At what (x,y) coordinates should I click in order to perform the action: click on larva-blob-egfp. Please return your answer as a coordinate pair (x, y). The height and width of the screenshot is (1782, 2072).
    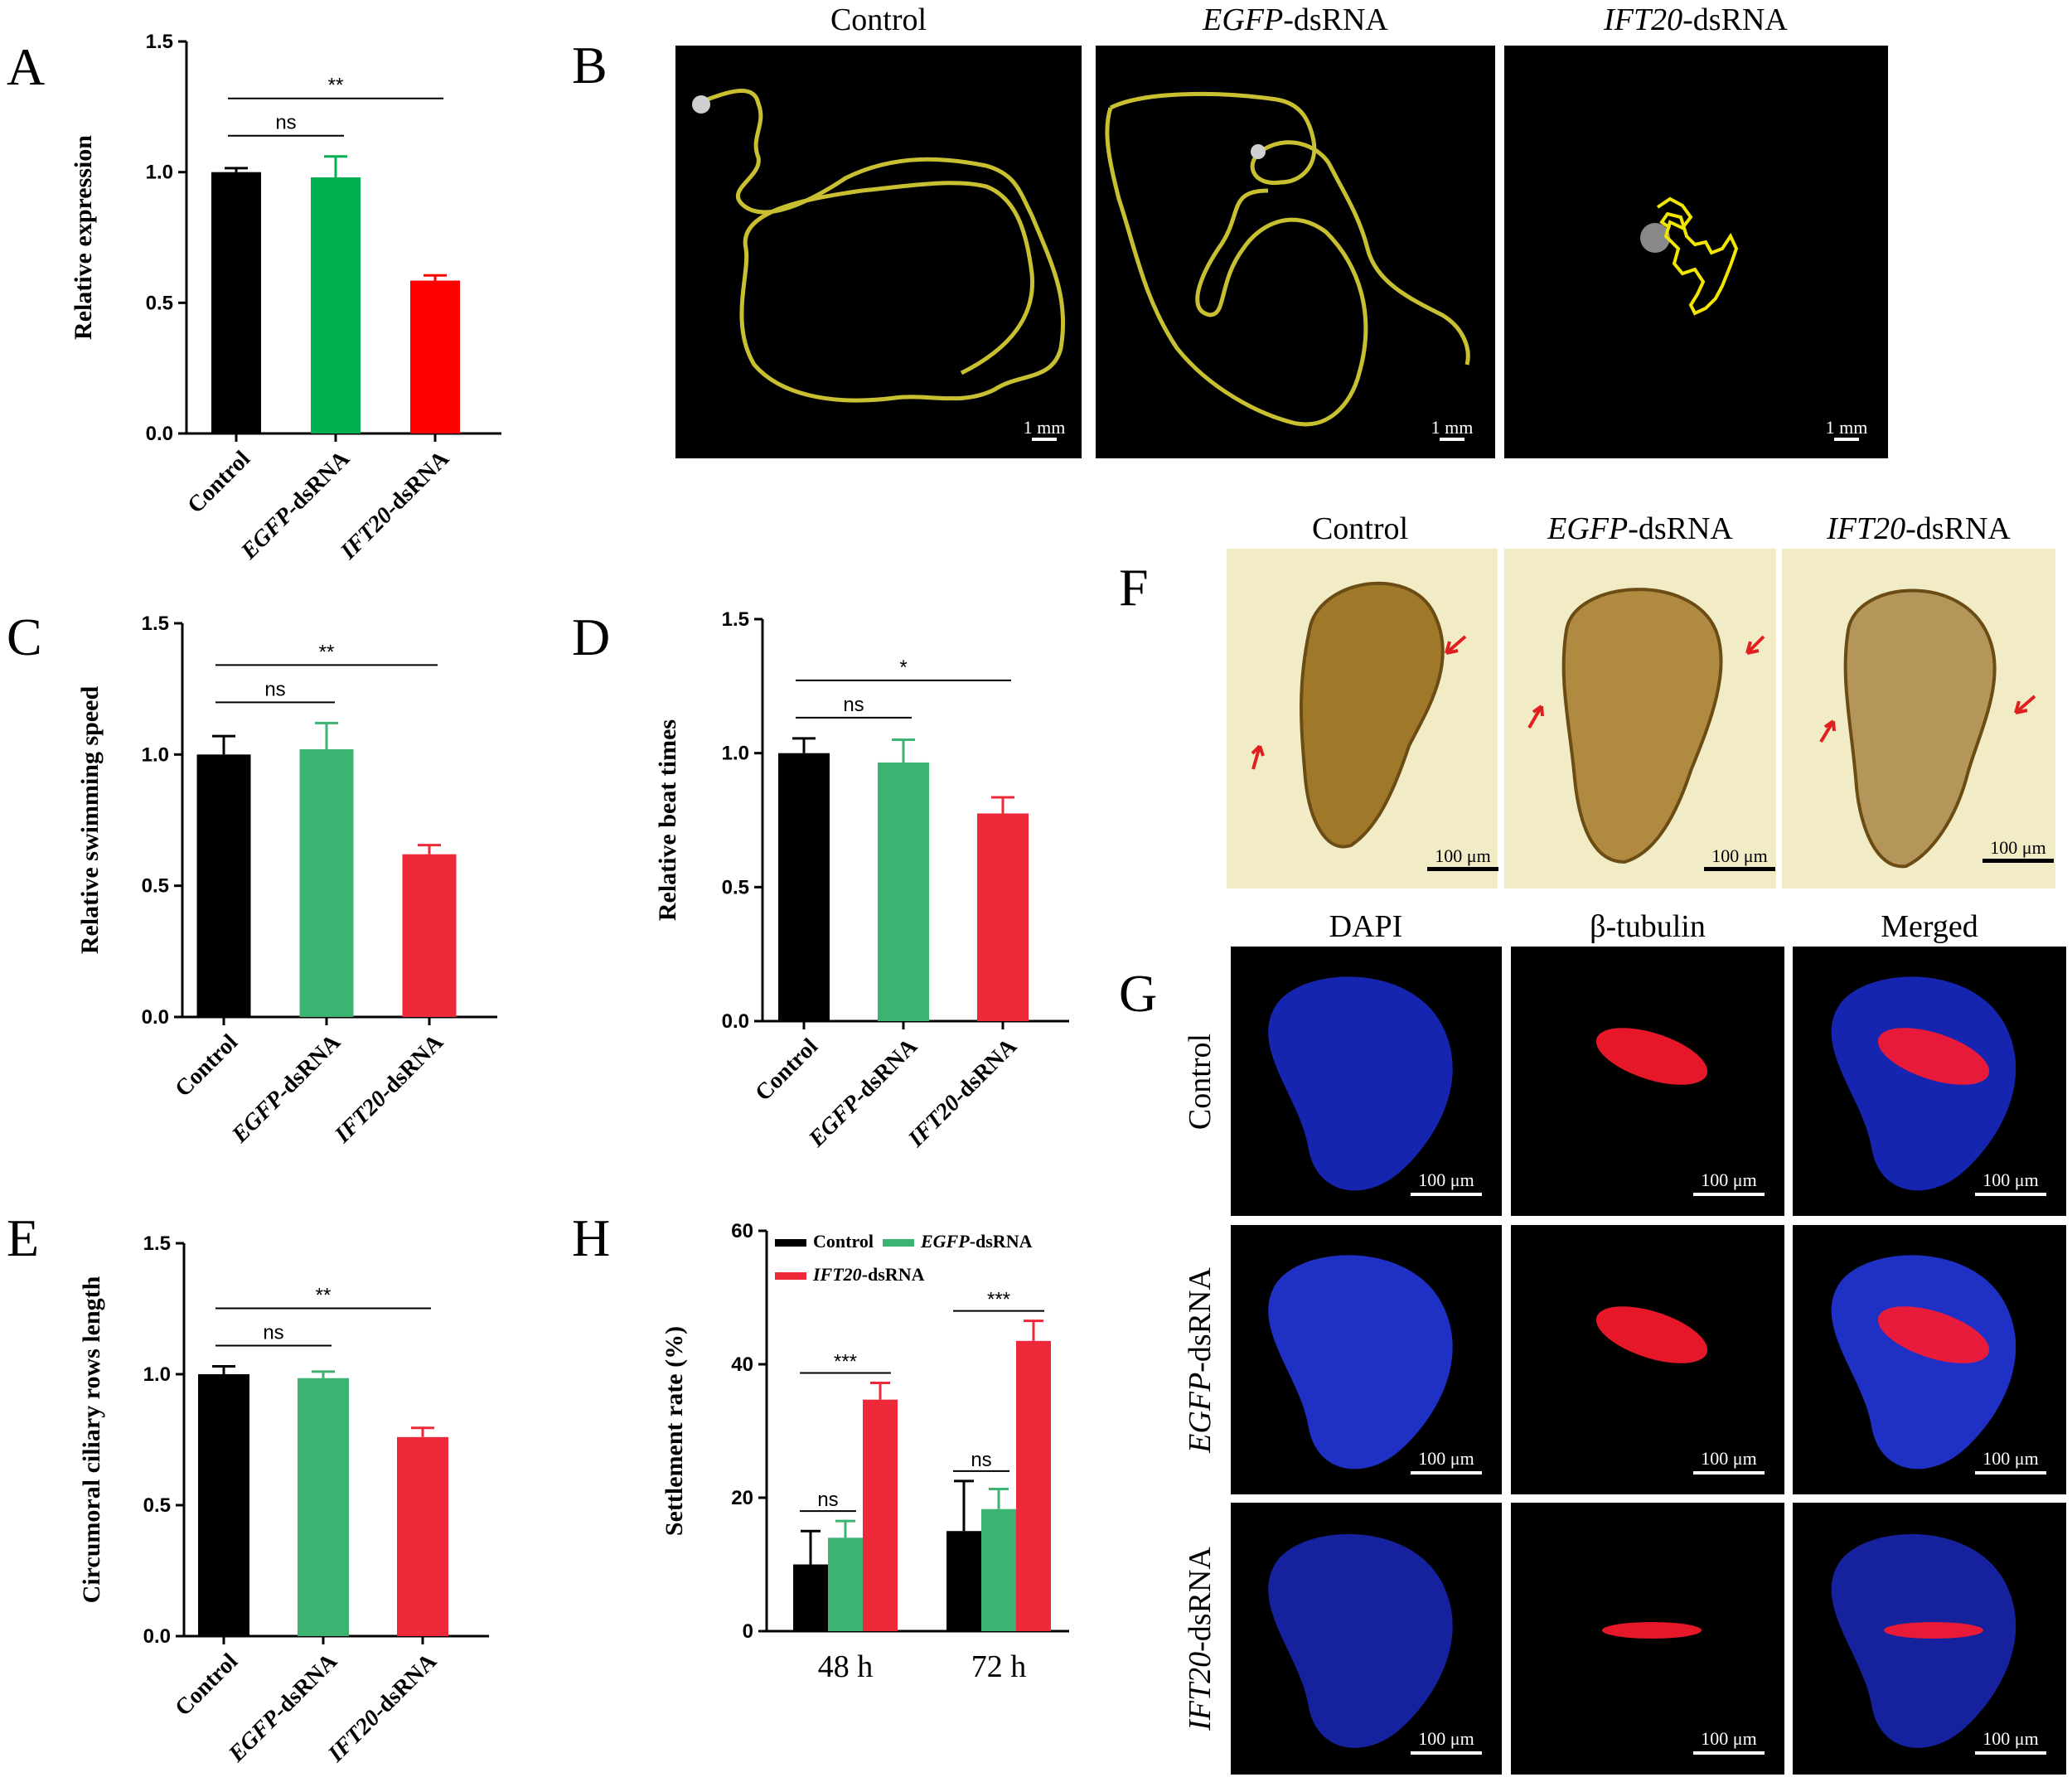
    Looking at the image, I should click on (1258, 151).